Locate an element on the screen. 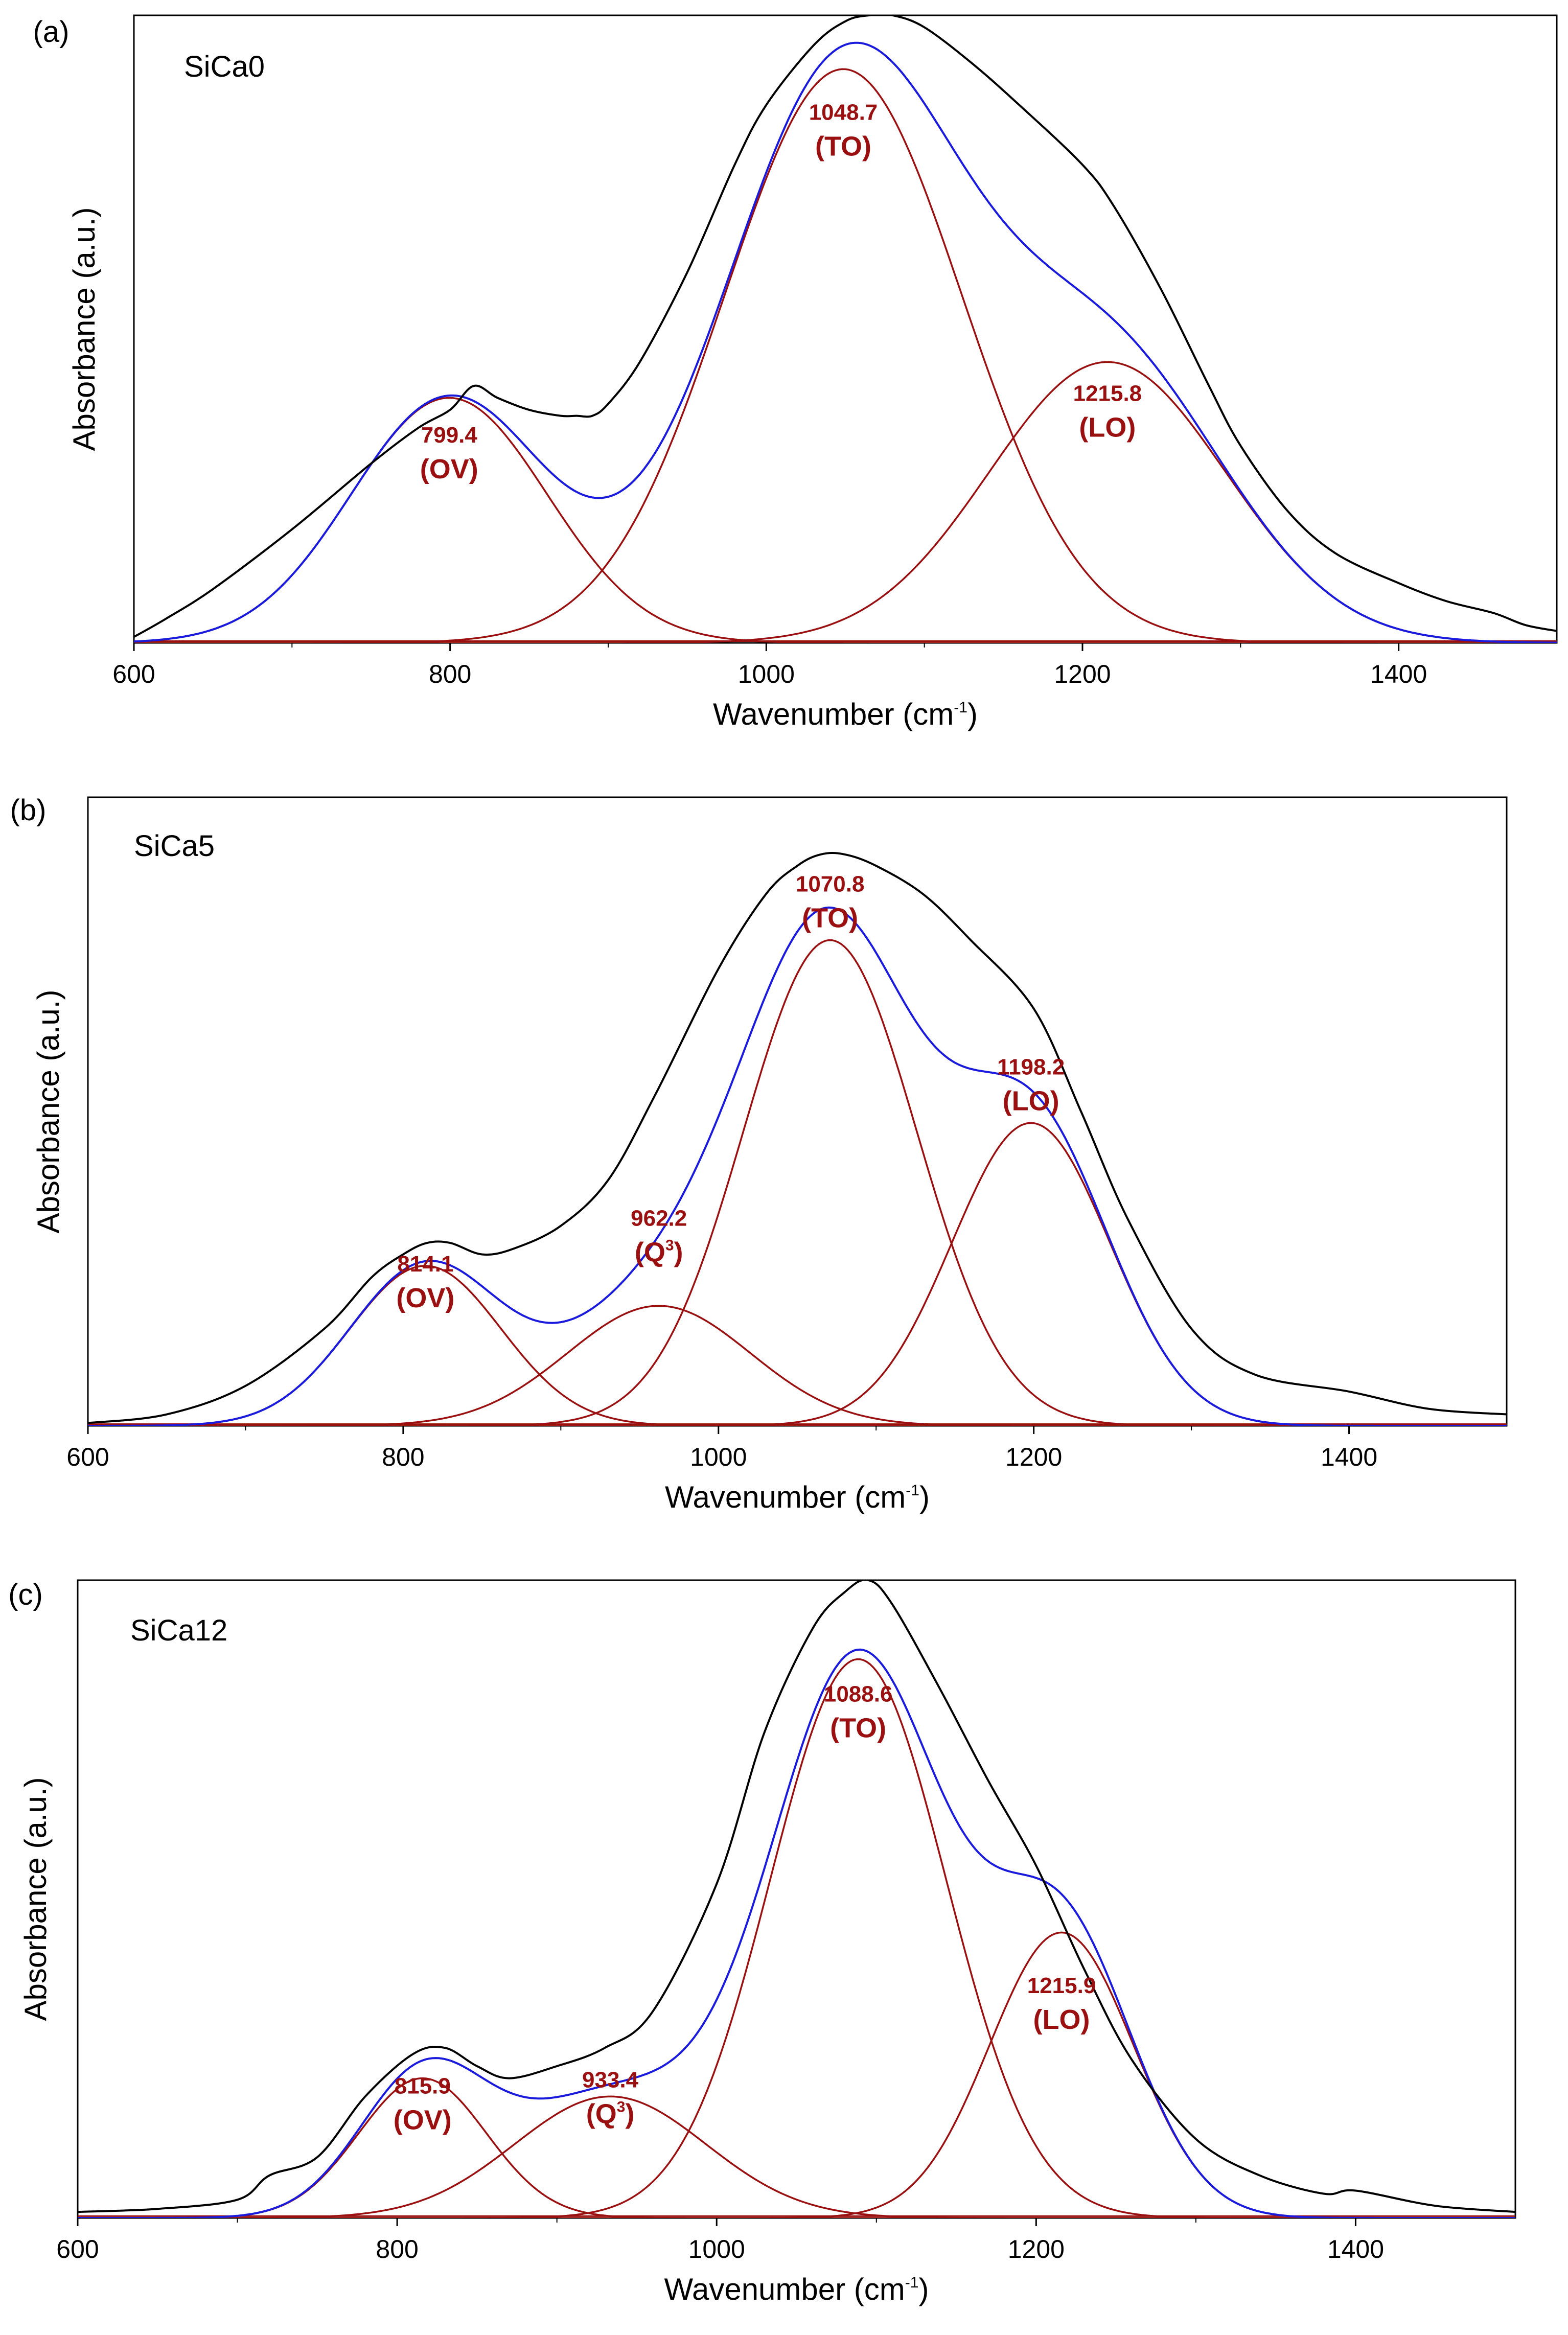 The width and height of the screenshot is (1568, 2335). peak-position-label: 1215.8 is located at coordinates (1107, 393).